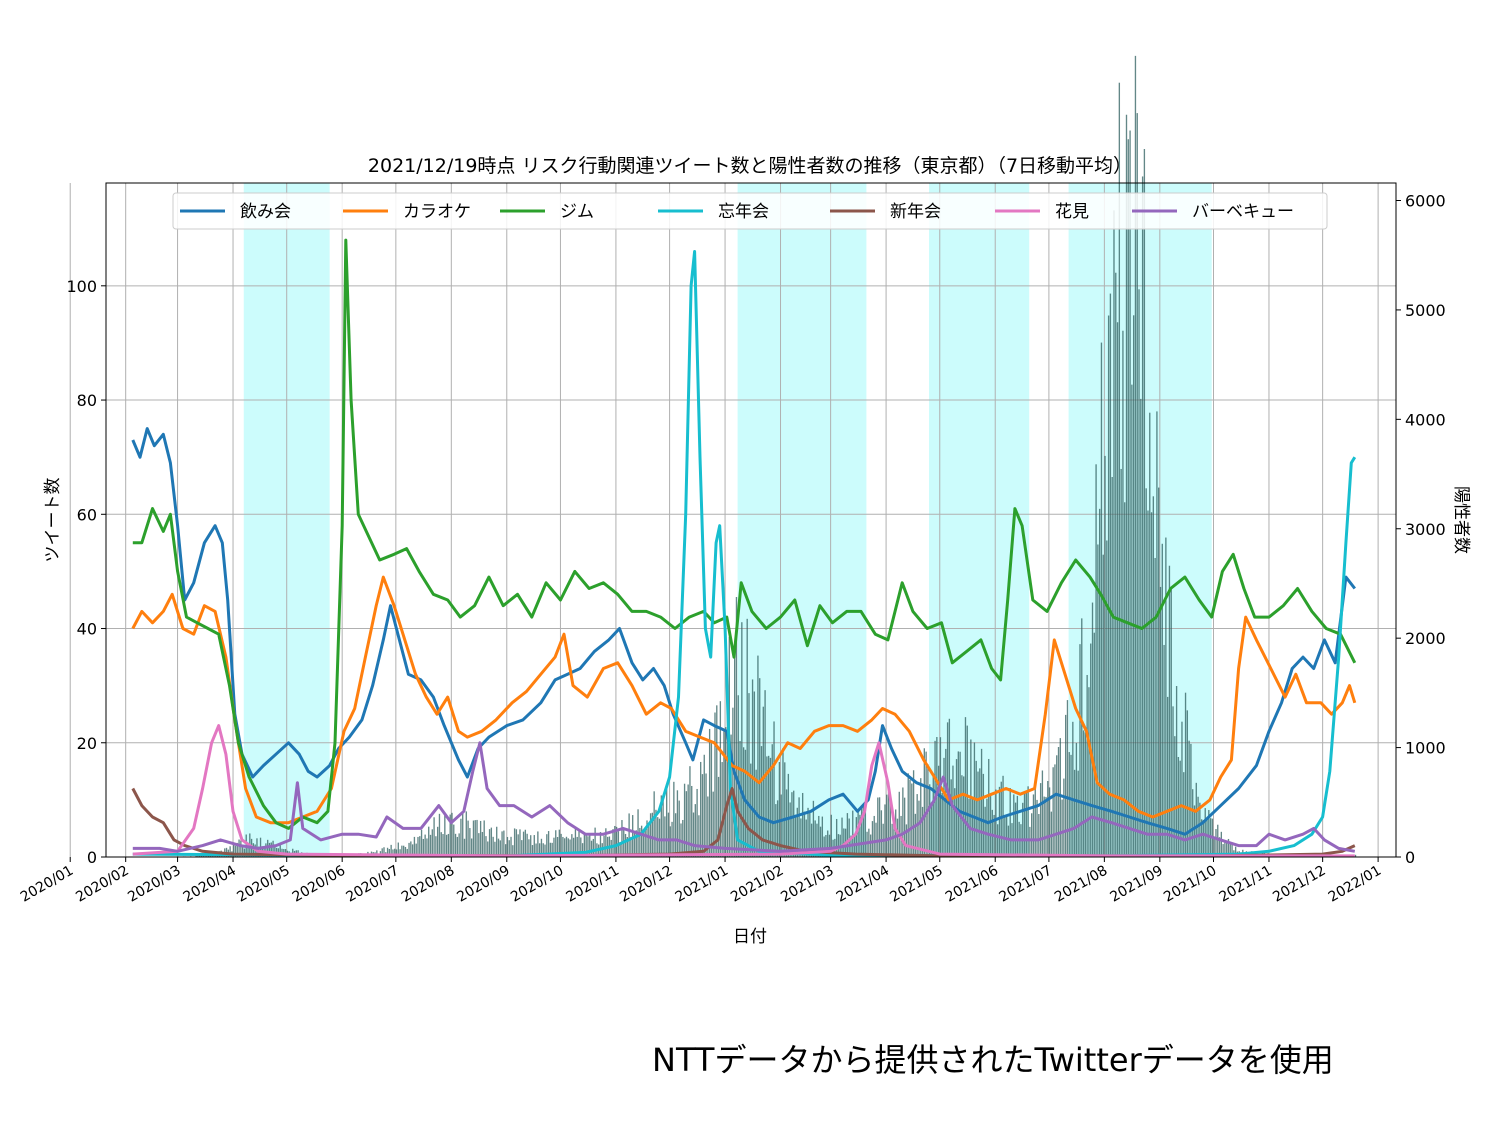 The image size is (1500, 1125). What do you see at coordinates (92, 857) in the screenshot?
I see `y-tick-label: 0` at bounding box center [92, 857].